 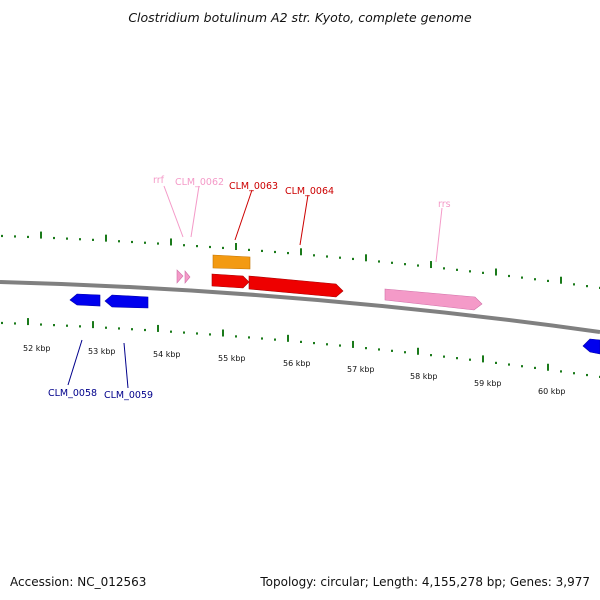 I want to click on tick-track-bottom, so click(x=300, y=348).